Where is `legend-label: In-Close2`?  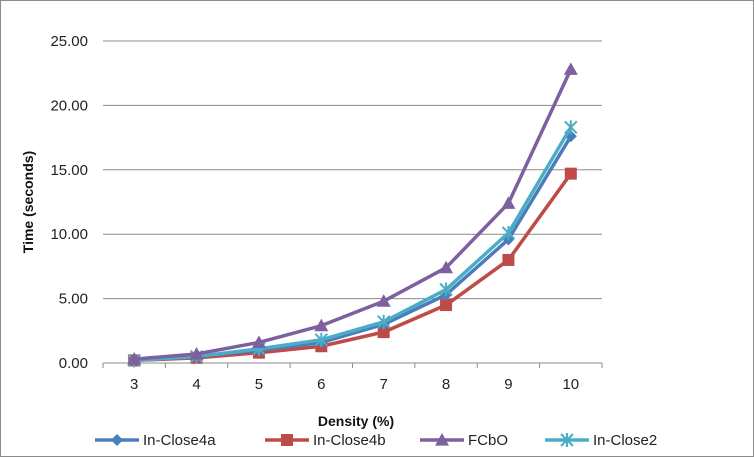 legend-label: In-Close2 is located at coordinates (625, 440).